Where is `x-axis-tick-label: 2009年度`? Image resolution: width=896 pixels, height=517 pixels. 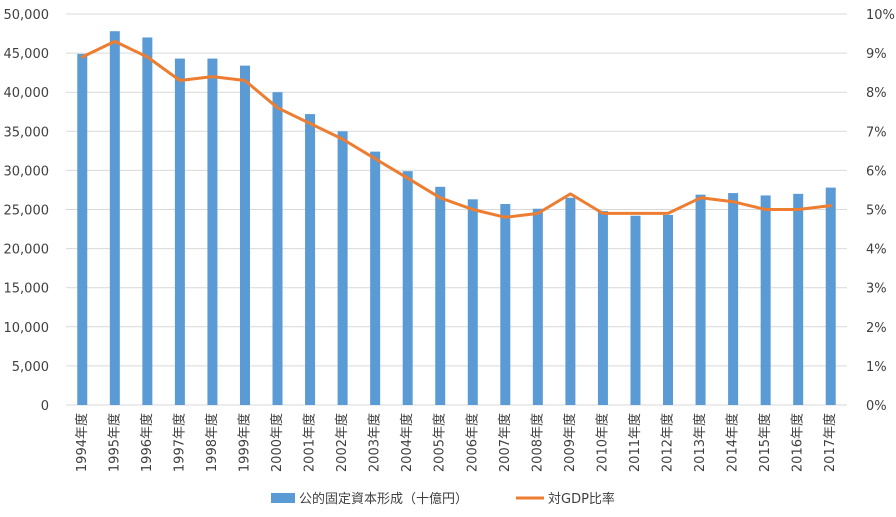 x-axis-tick-label: 2009年度 is located at coordinates (570, 442).